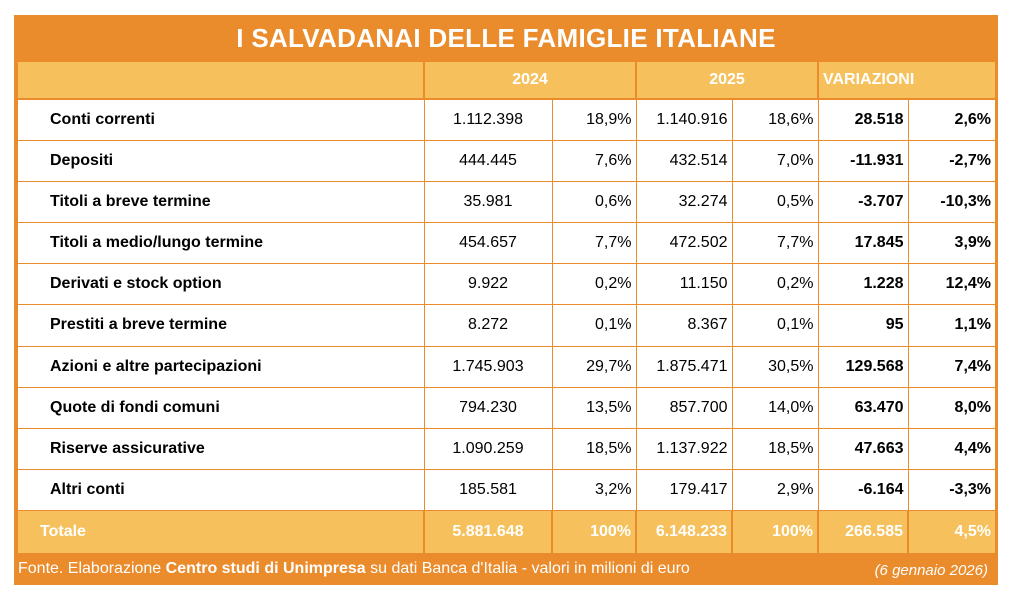  Describe the element at coordinates (92, 568) in the screenshot. I see `footer-prefix: Fonte. Elaborazione` at that location.